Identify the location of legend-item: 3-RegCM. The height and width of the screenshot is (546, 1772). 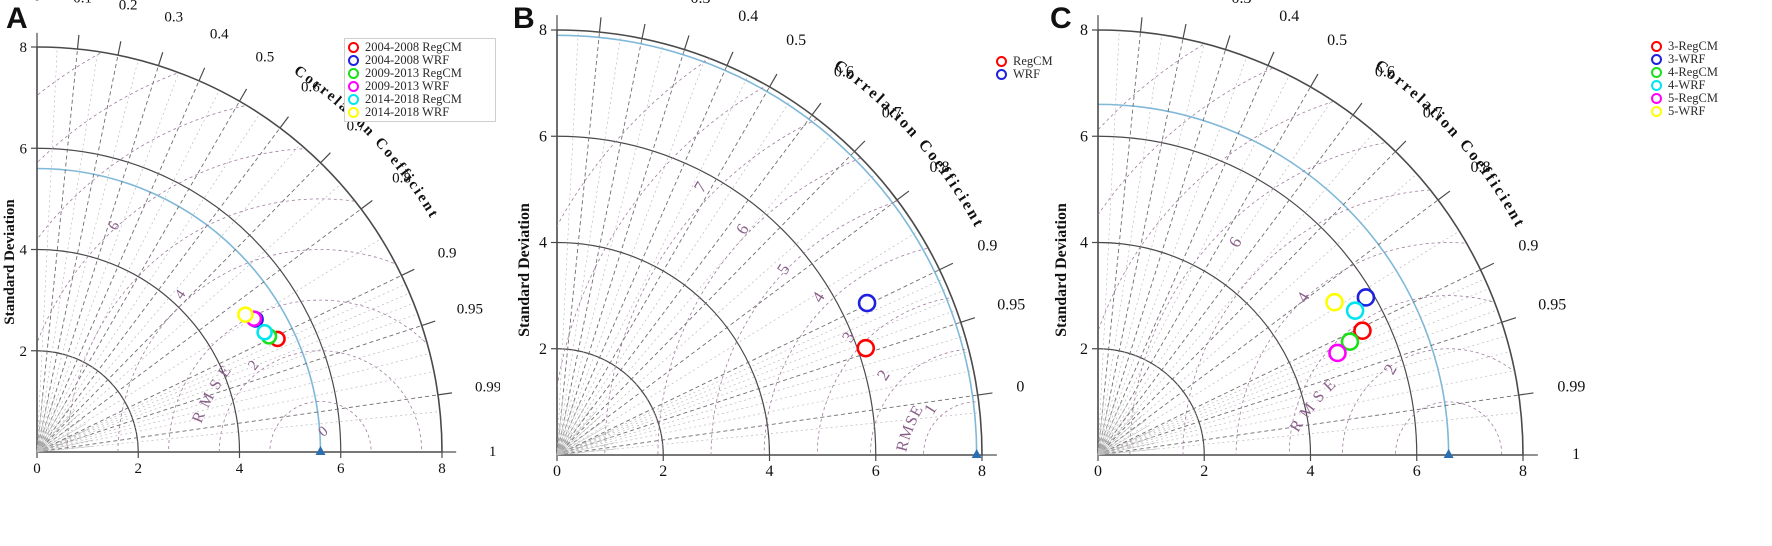
(1707, 46).